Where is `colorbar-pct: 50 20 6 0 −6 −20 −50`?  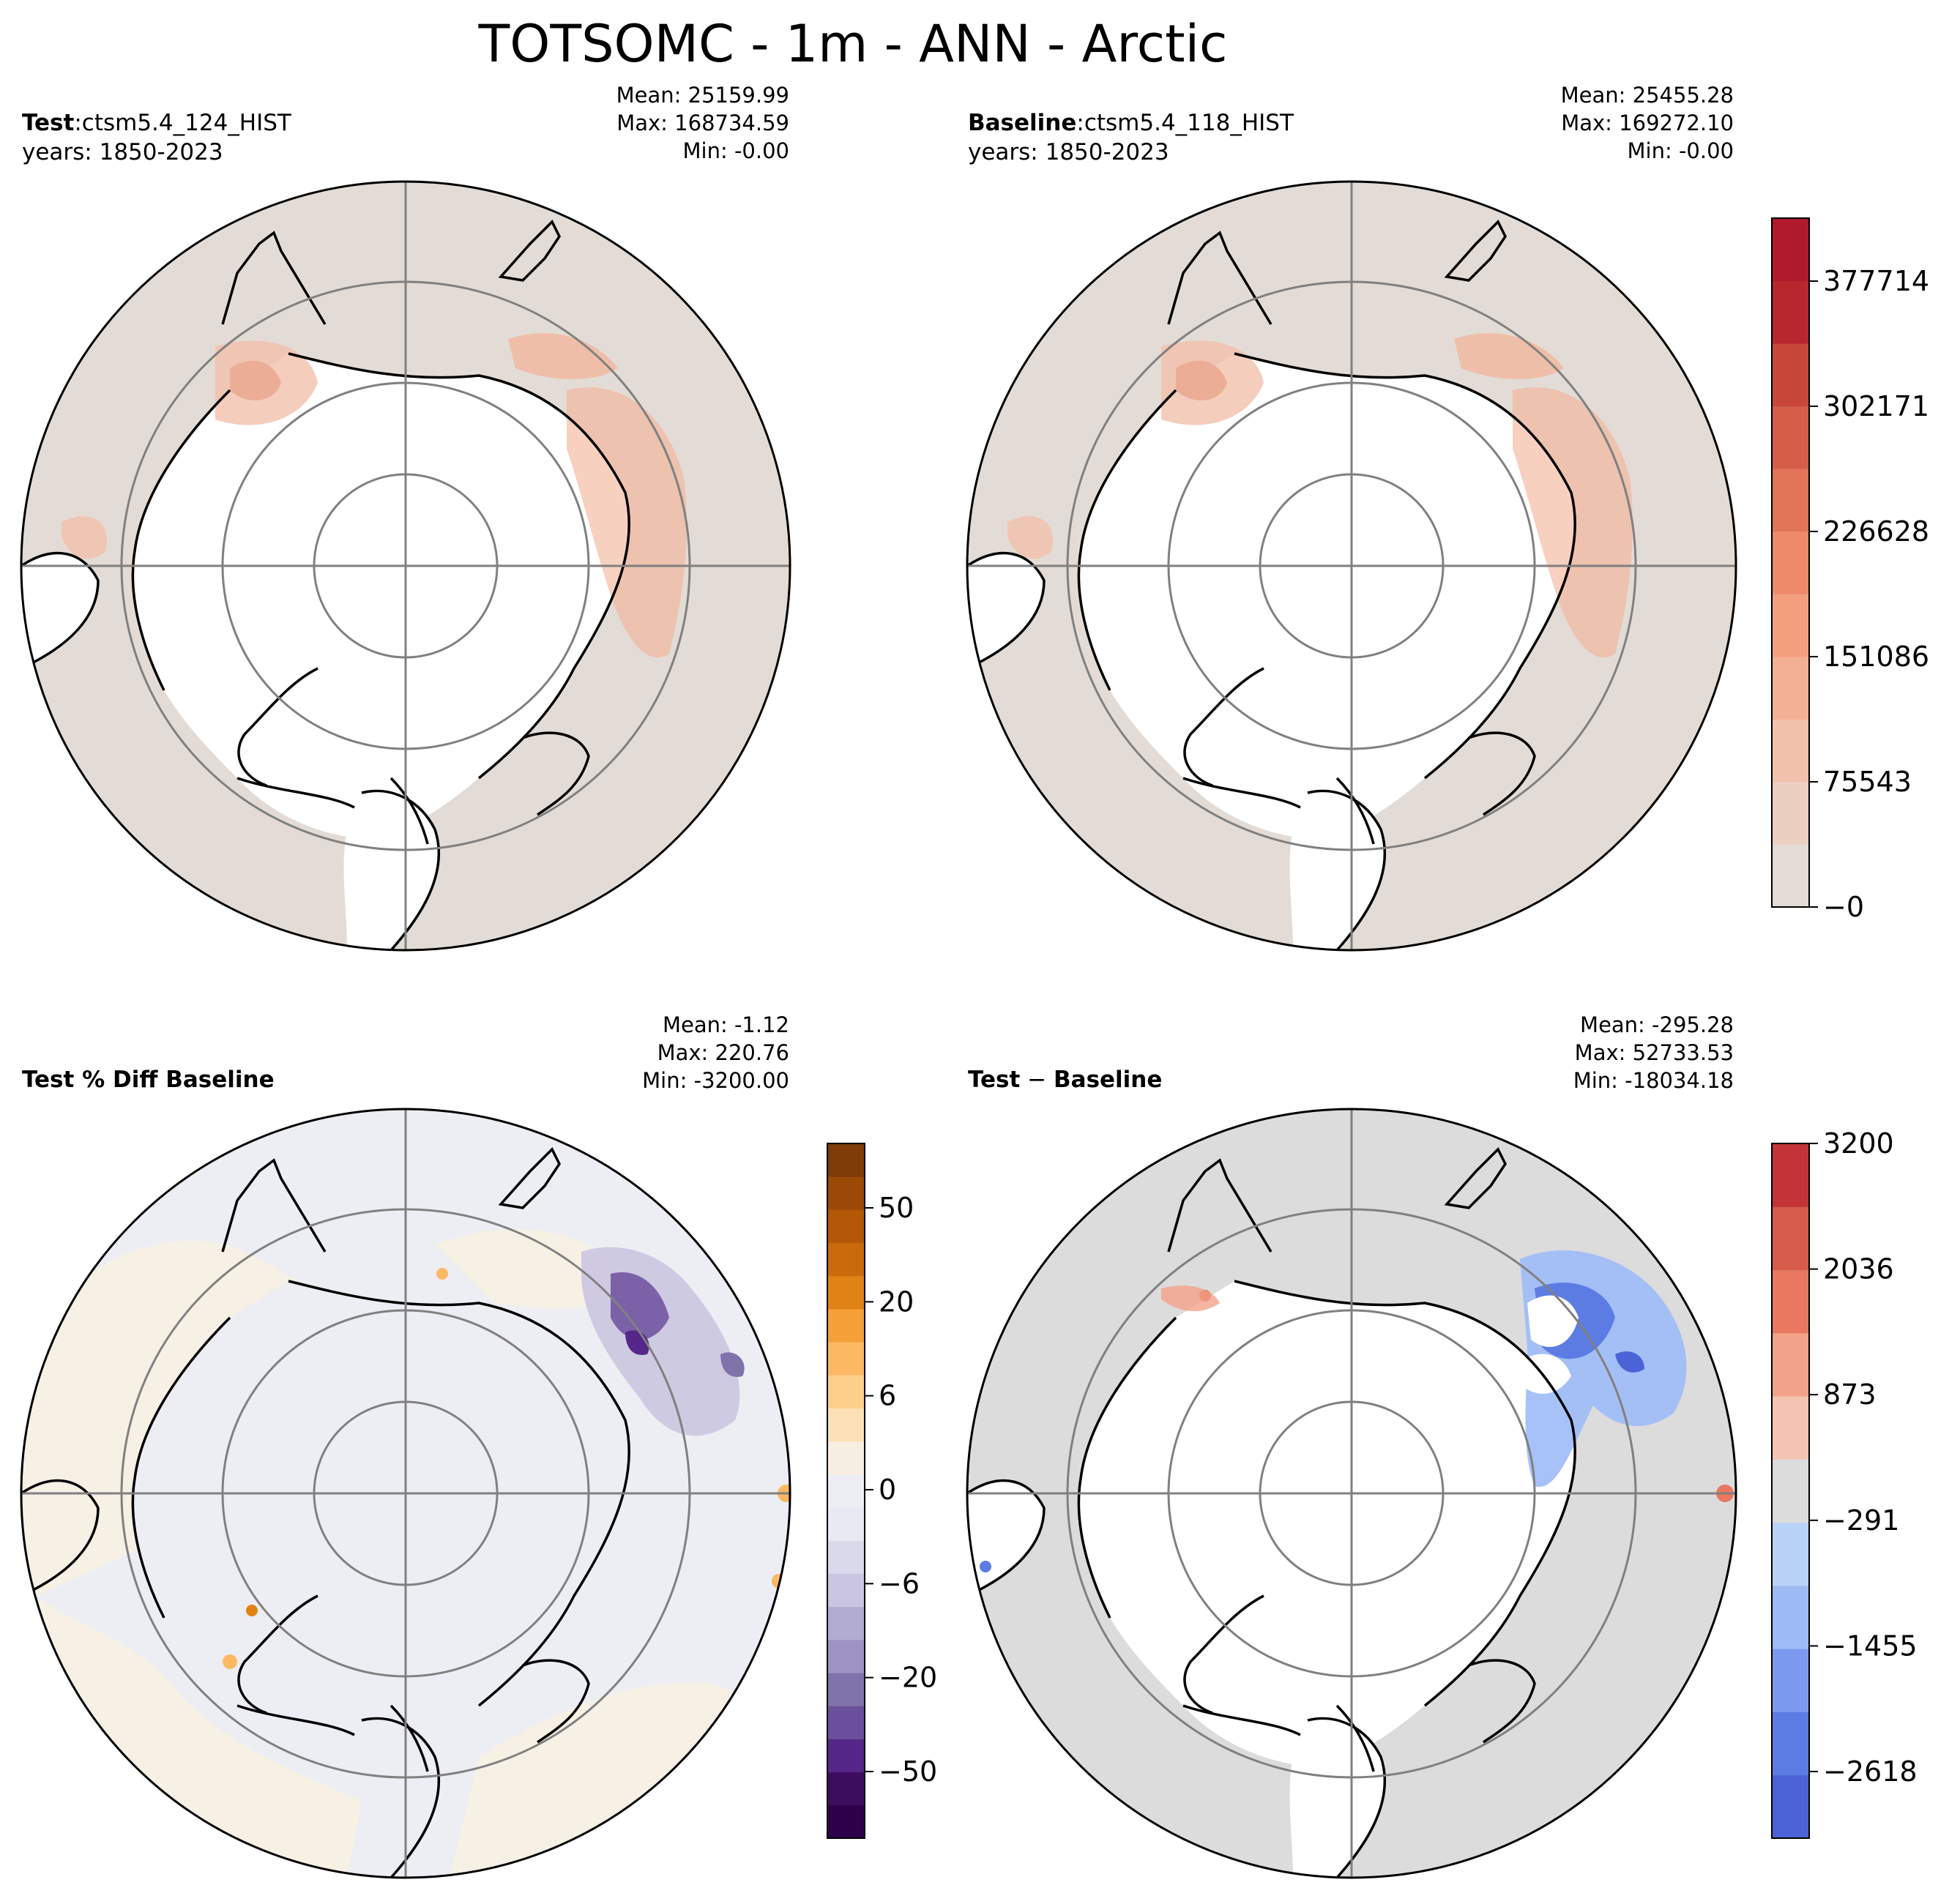
colorbar-pct: 50 20 6 0 −6 −20 −50 is located at coordinates (882, 1491).